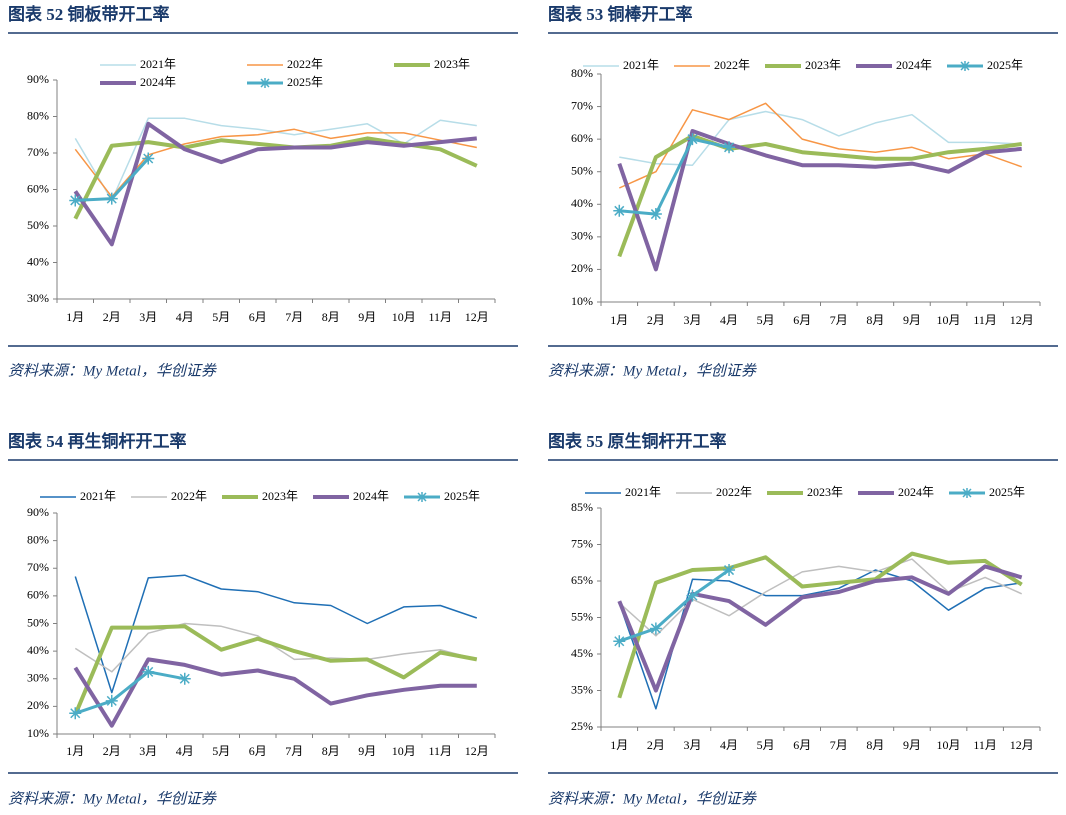  Describe the element at coordinates (582, 580) in the screenshot. I see `y-tick-label: 65%` at that location.